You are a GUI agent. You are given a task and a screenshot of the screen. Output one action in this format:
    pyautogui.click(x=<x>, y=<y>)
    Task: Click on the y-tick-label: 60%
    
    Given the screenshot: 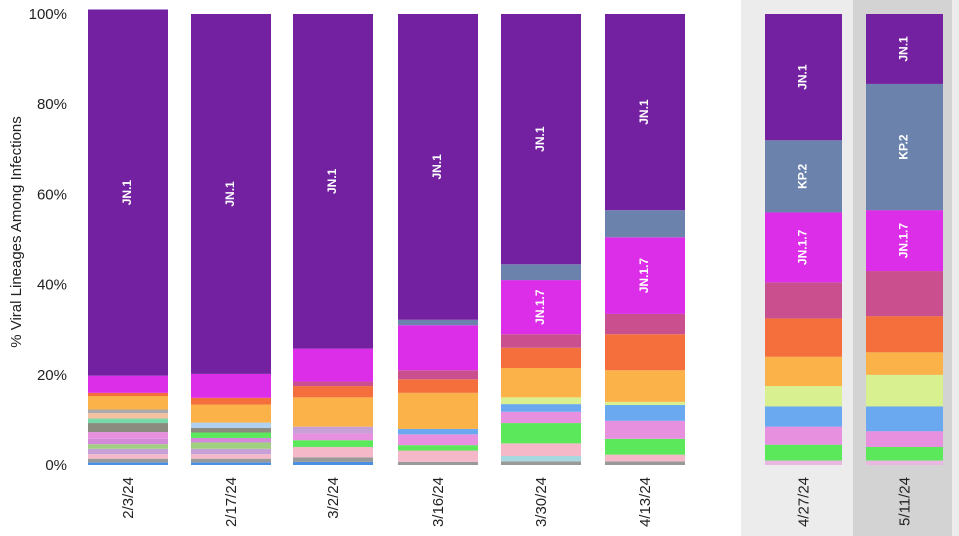 What is the action you would take?
    pyautogui.click(x=52, y=194)
    